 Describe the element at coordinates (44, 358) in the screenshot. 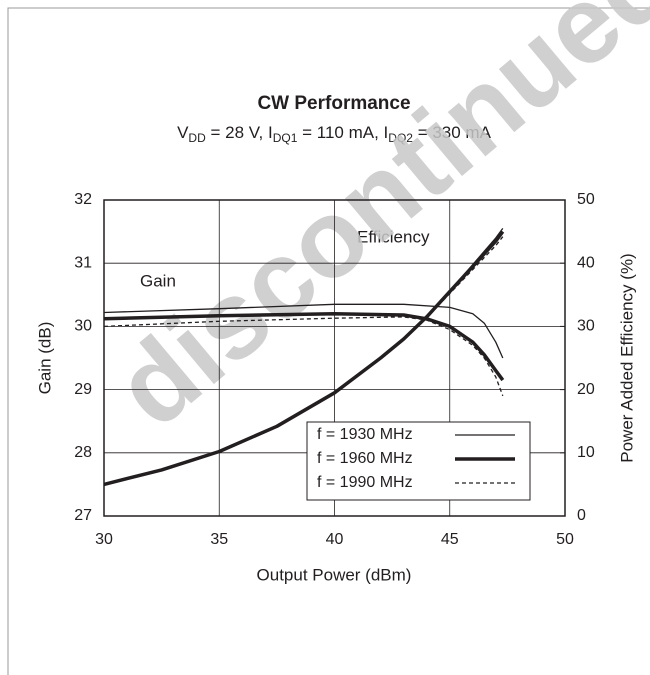

I see `y-axis-label: Gain (dB)` at that location.